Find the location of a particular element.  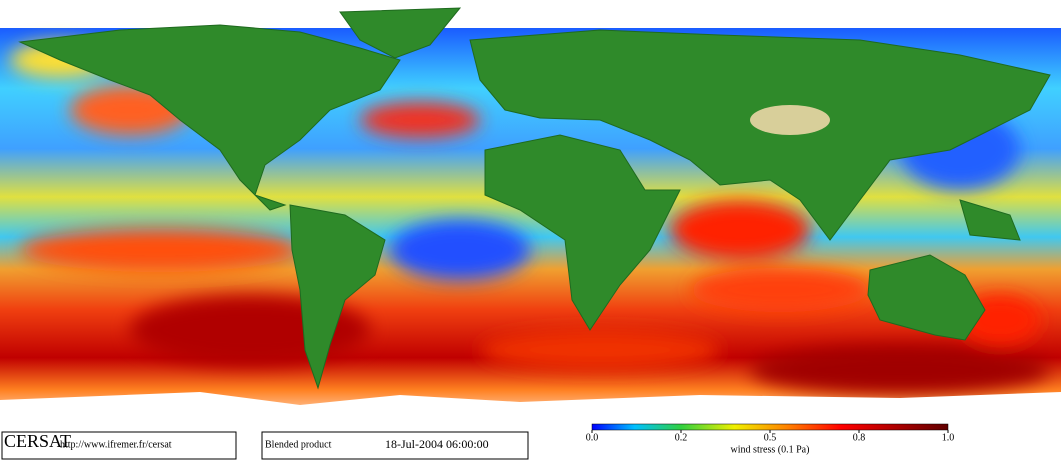

plateau is located at coordinates (790, 120).